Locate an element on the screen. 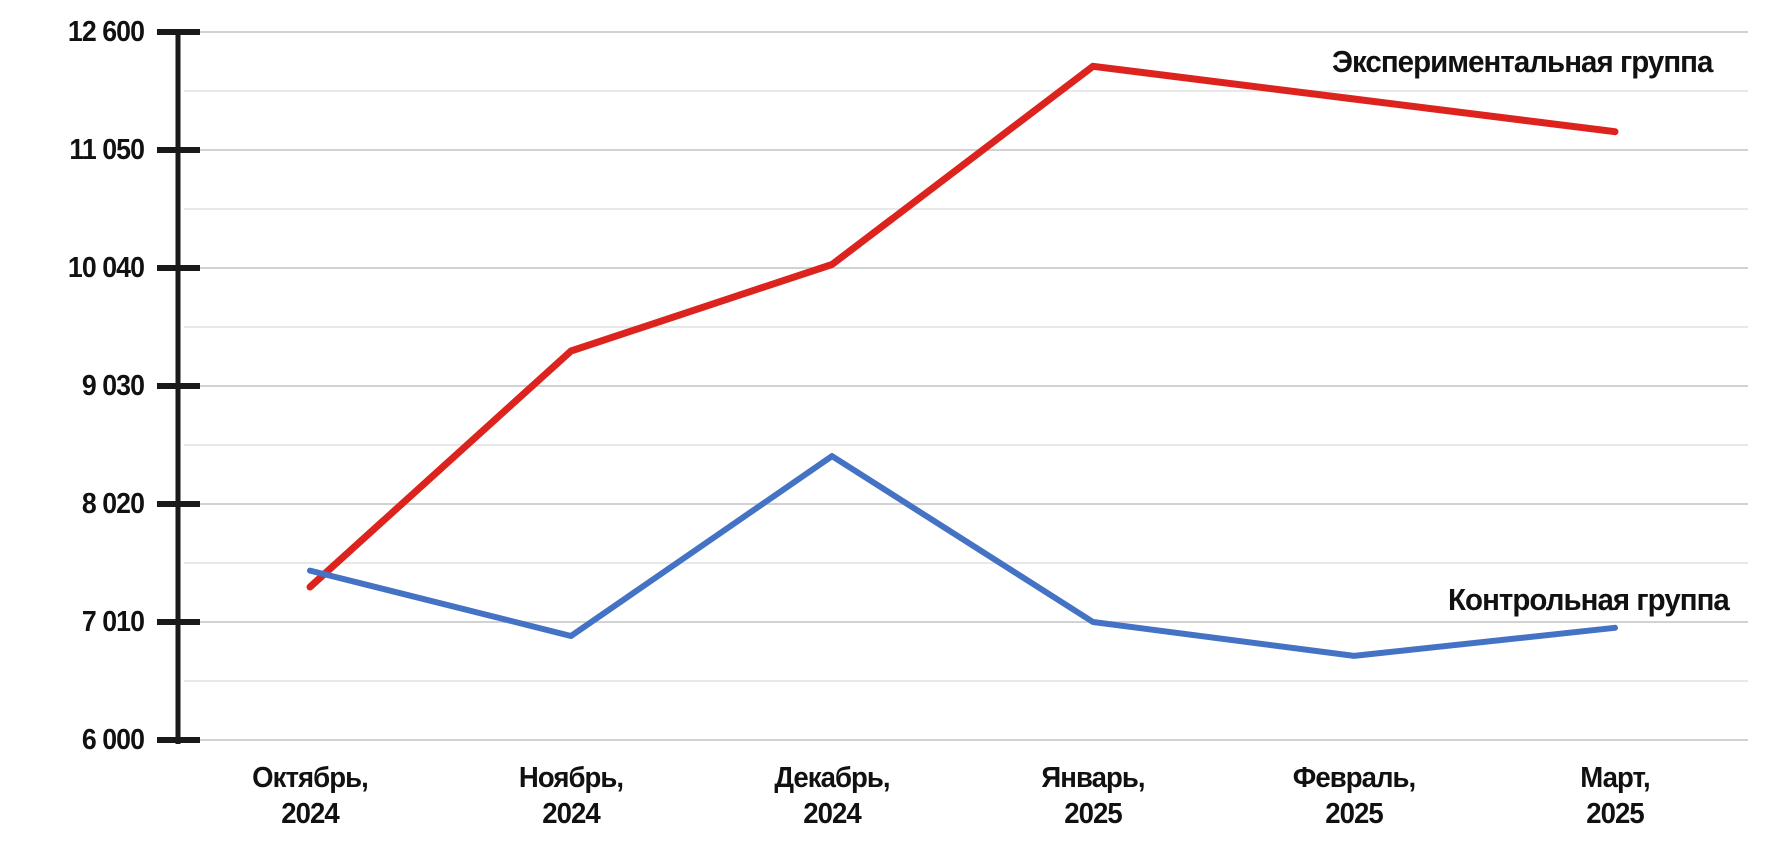  y-axis-tick-label: 9 030 is located at coordinates (113, 386).